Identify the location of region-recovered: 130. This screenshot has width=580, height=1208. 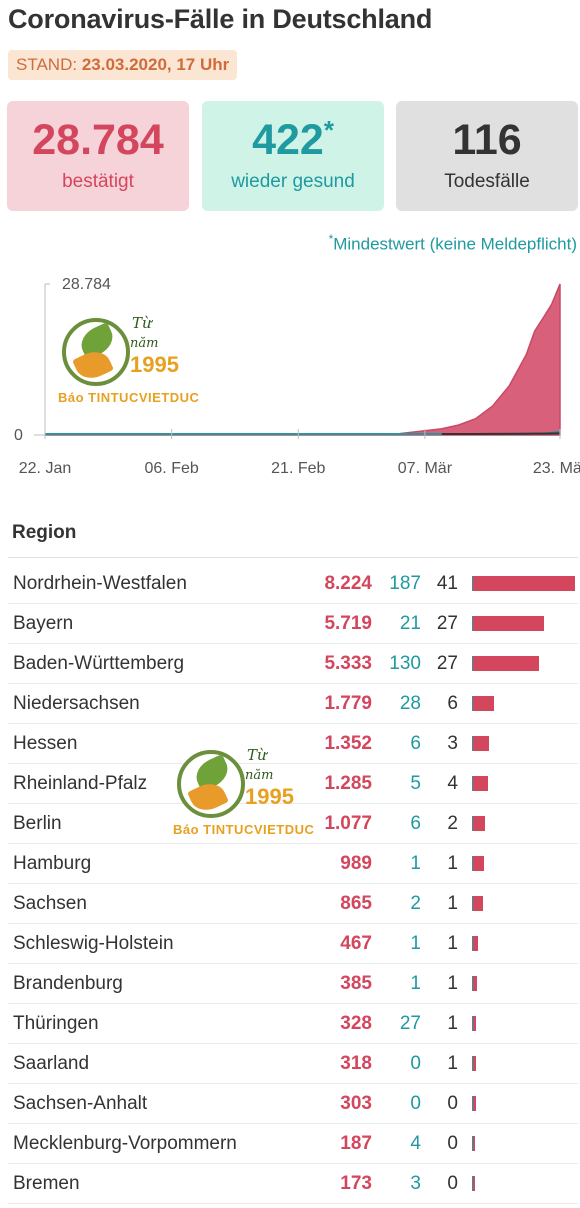
(405, 663).